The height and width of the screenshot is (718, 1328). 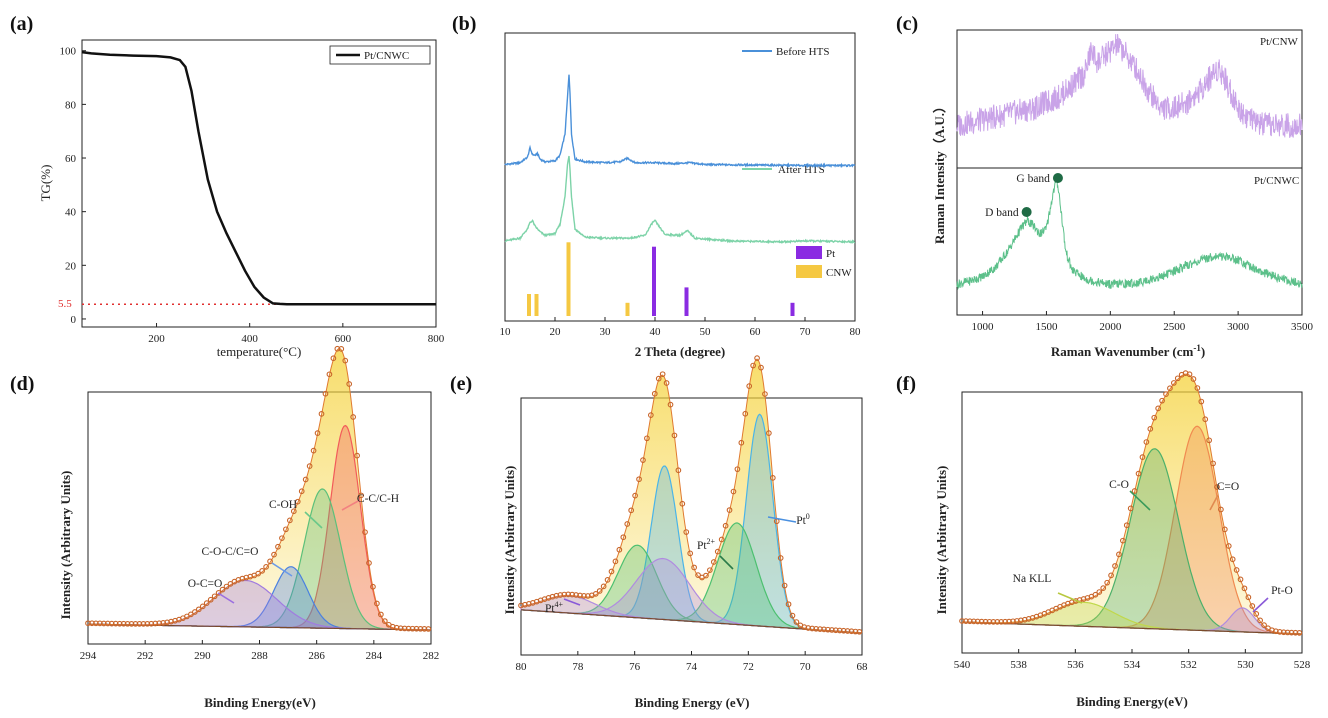 I want to click on panel-a-ytick-label: 100, so click(x=68, y=52).